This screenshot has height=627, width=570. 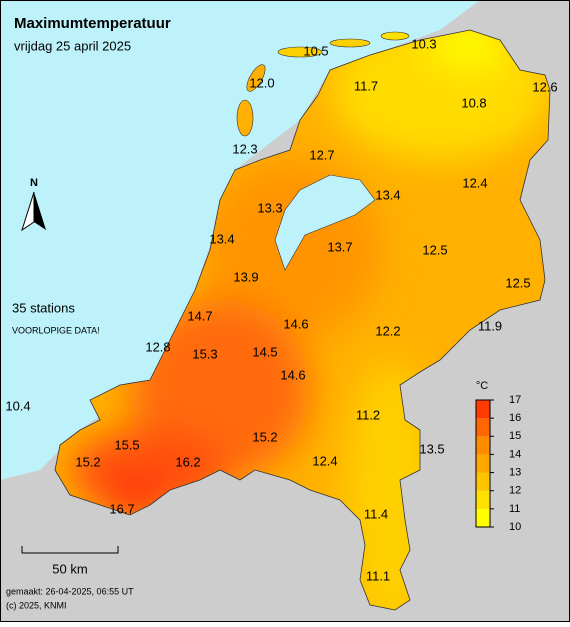 I want to click on station-value: 13.5, so click(x=431, y=448).